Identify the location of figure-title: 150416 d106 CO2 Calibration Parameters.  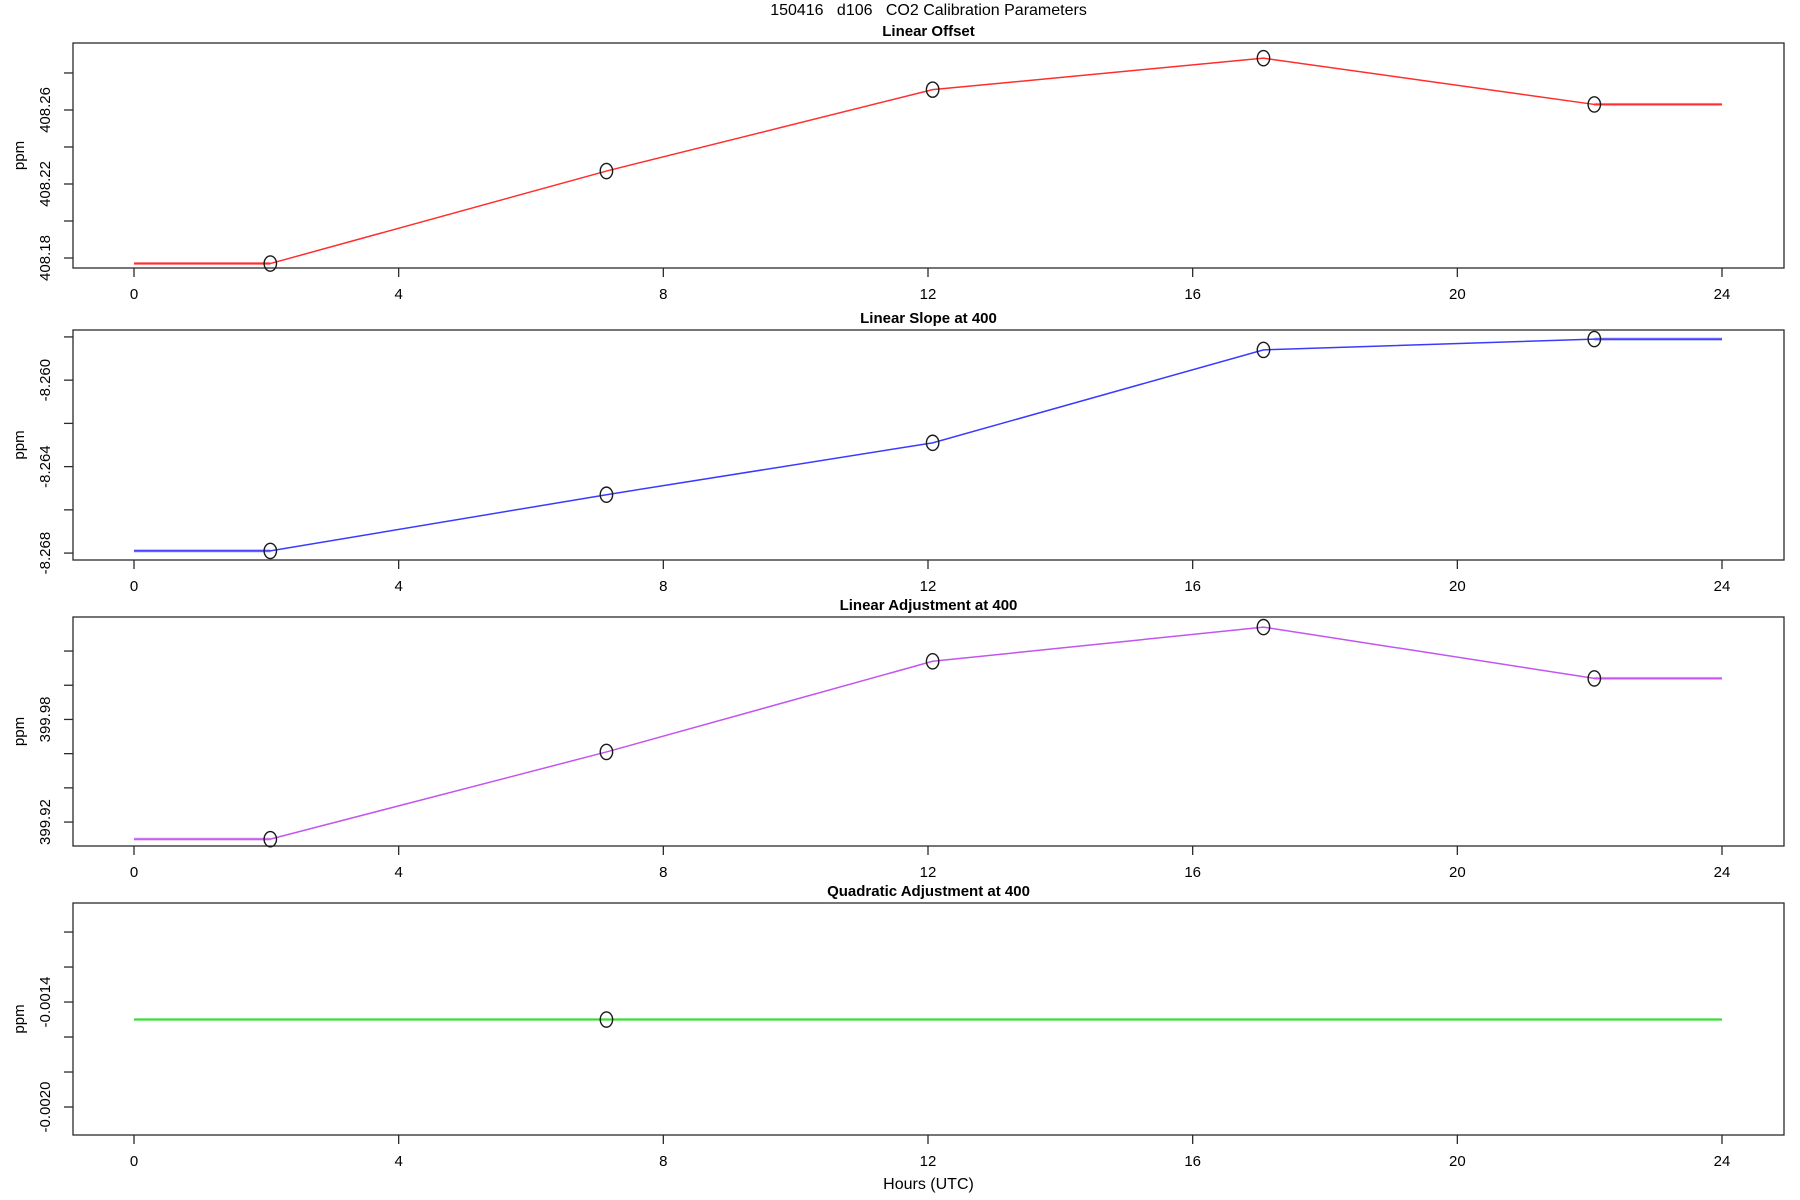
(928, 10).